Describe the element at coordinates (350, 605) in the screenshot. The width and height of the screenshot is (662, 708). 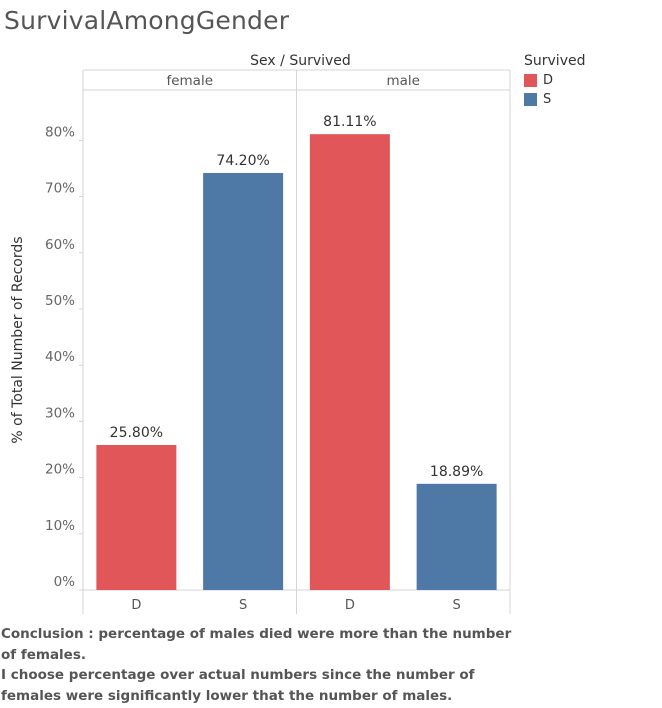
I see `x-tick-label-male-D: D` at that location.